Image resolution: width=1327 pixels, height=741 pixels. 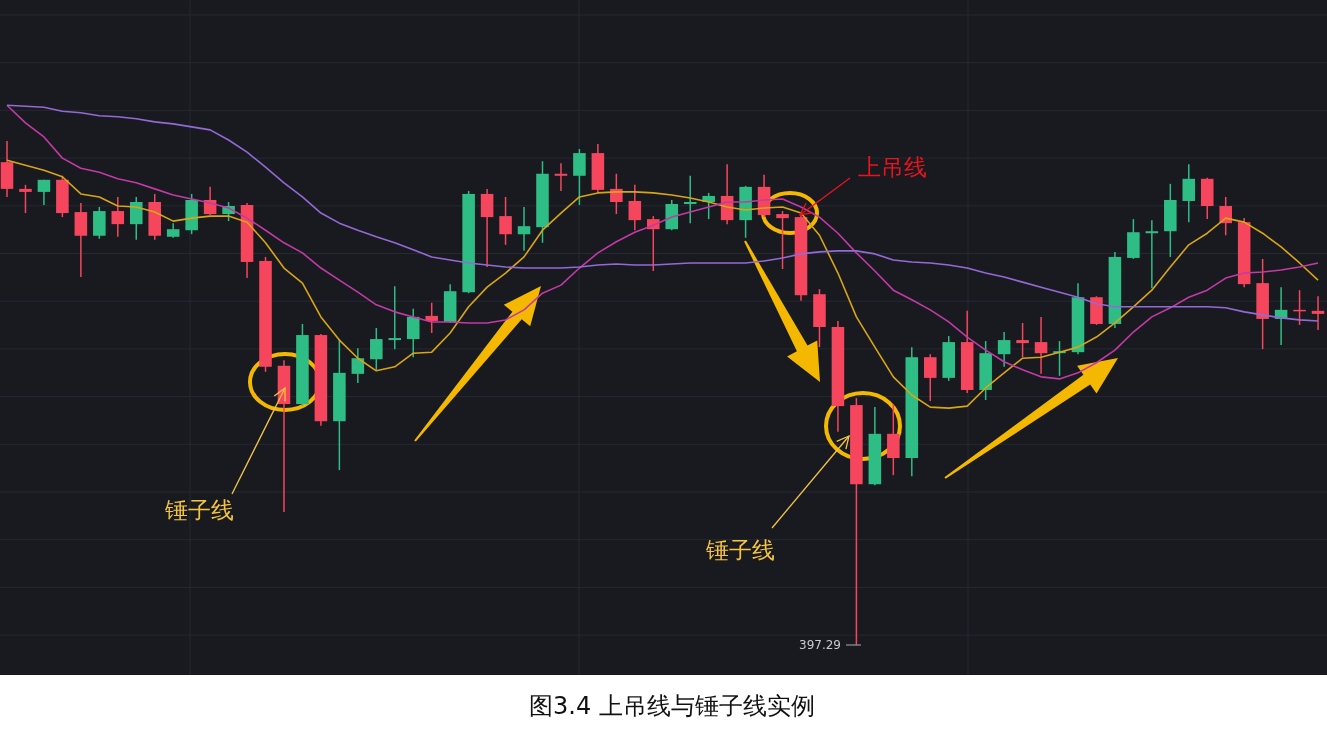 What do you see at coordinates (892, 167) in the screenshot?
I see `annotation: 上吊线` at bounding box center [892, 167].